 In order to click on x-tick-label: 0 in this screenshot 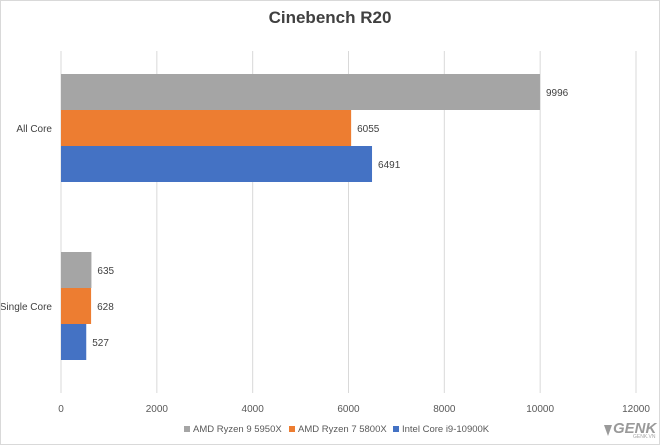, I will do `click(61, 409)`.